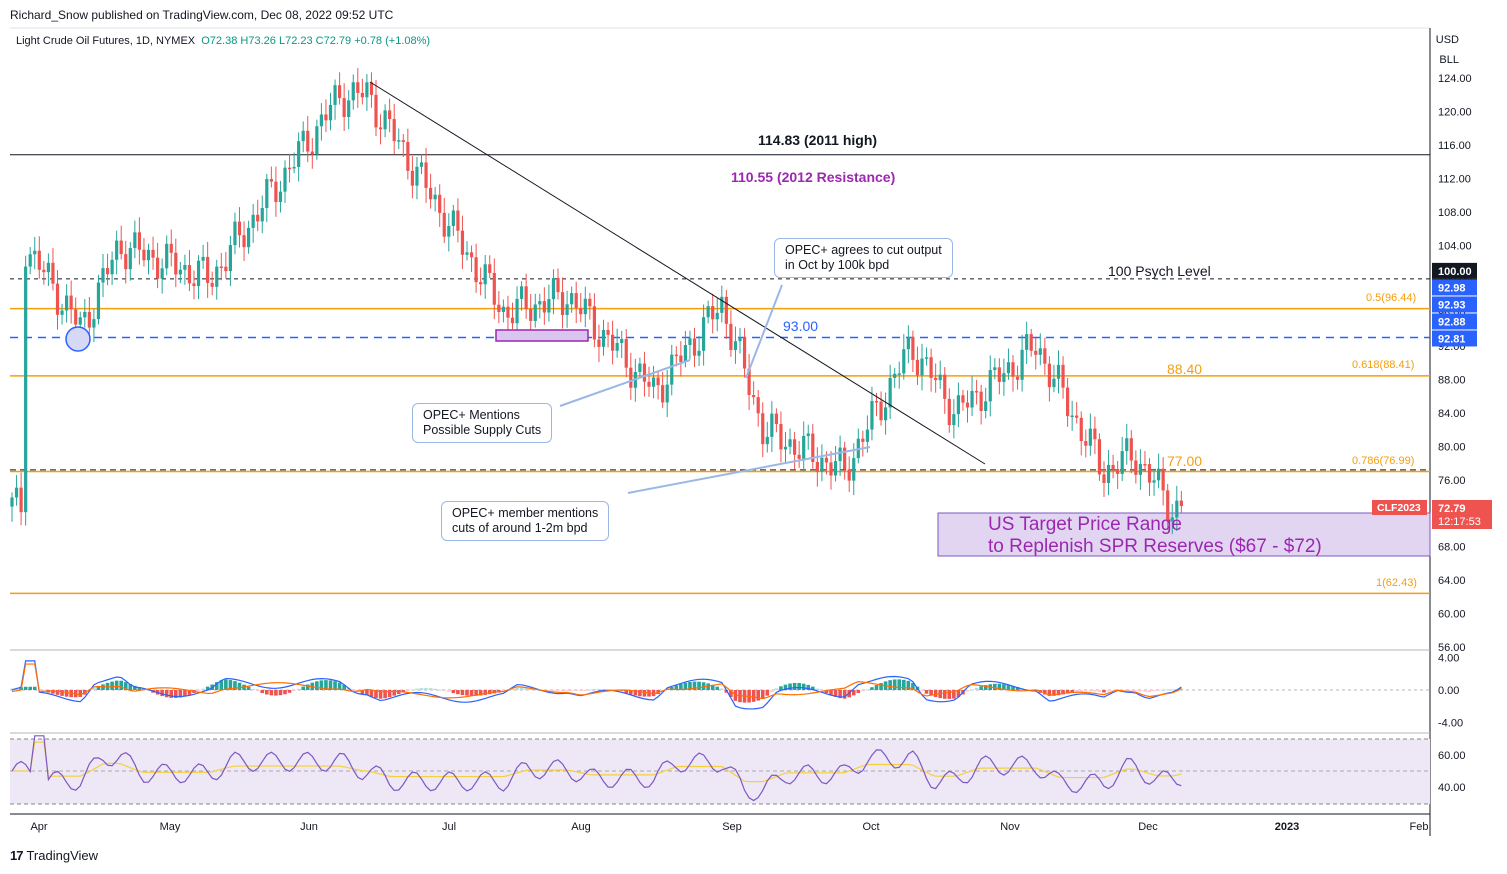  I want to click on price-tag-label: 92.88, so click(1452, 322).